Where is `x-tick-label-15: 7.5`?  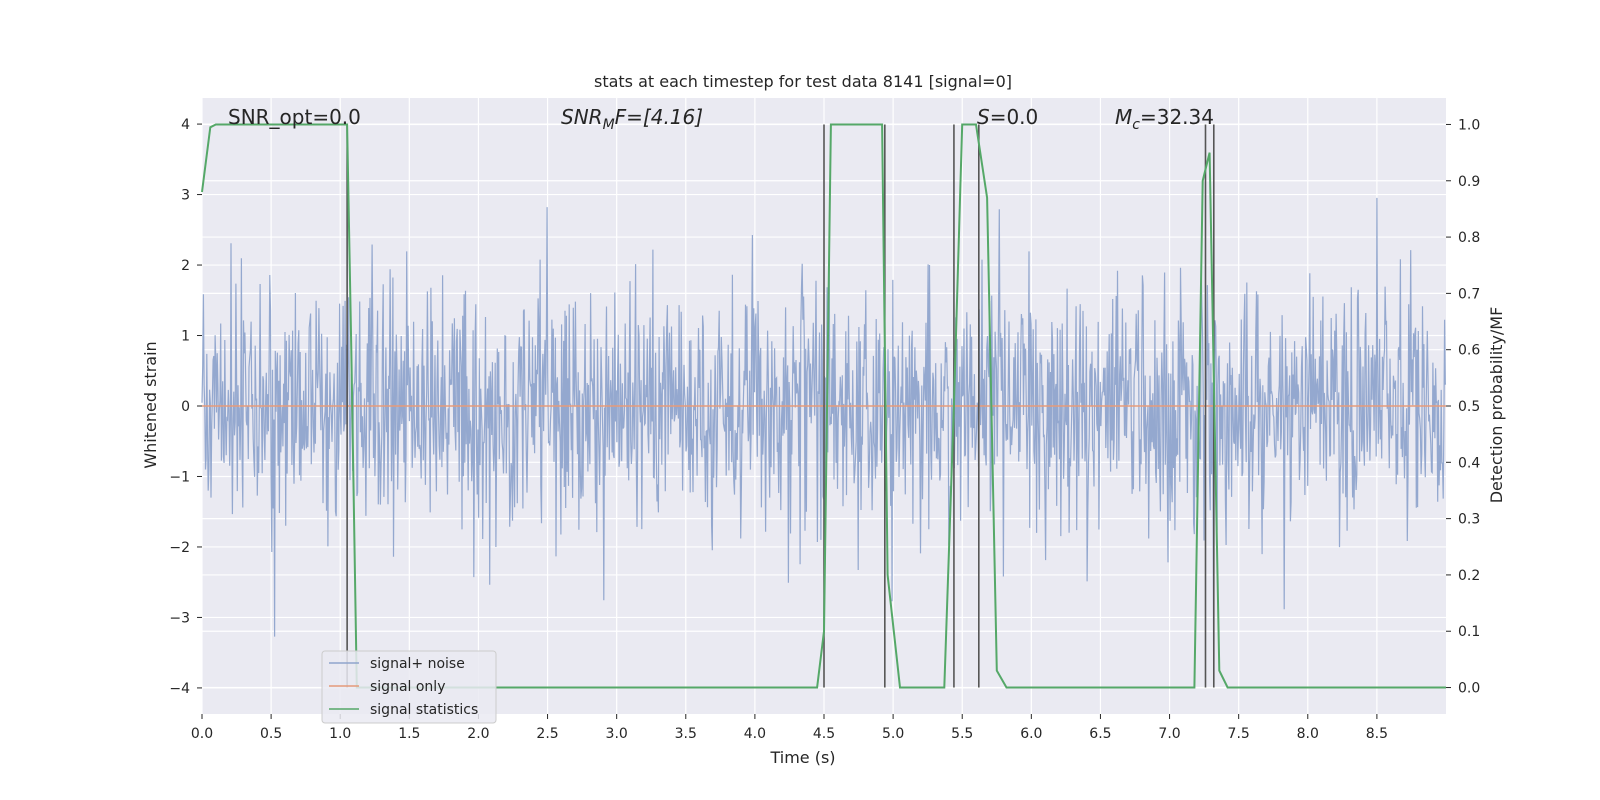
x-tick-label-15: 7.5 is located at coordinates (1239, 734).